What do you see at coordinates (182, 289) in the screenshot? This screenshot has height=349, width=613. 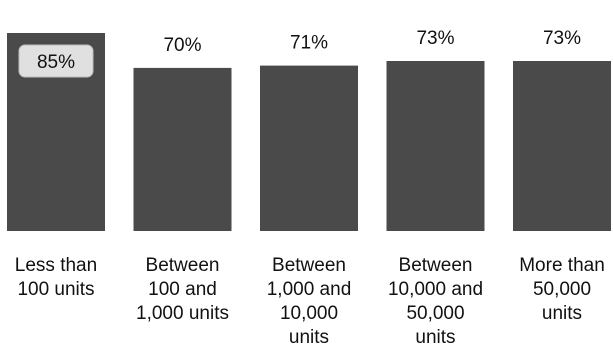 I see `category-label-2: Between 100 and 1,000 units` at bounding box center [182, 289].